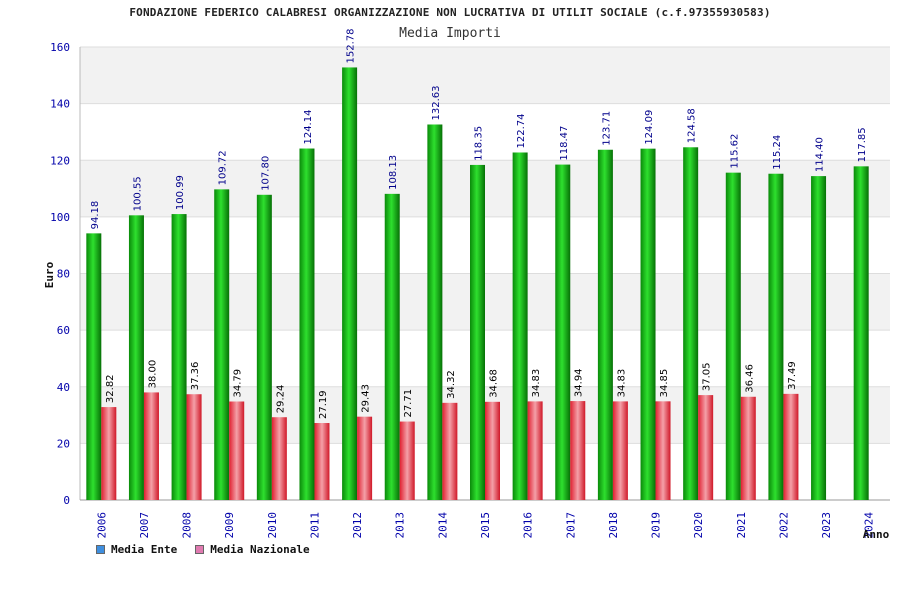  Describe the element at coordinates (265, 173) in the screenshot. I see `data-label-media-ente: 107.80` at that location.